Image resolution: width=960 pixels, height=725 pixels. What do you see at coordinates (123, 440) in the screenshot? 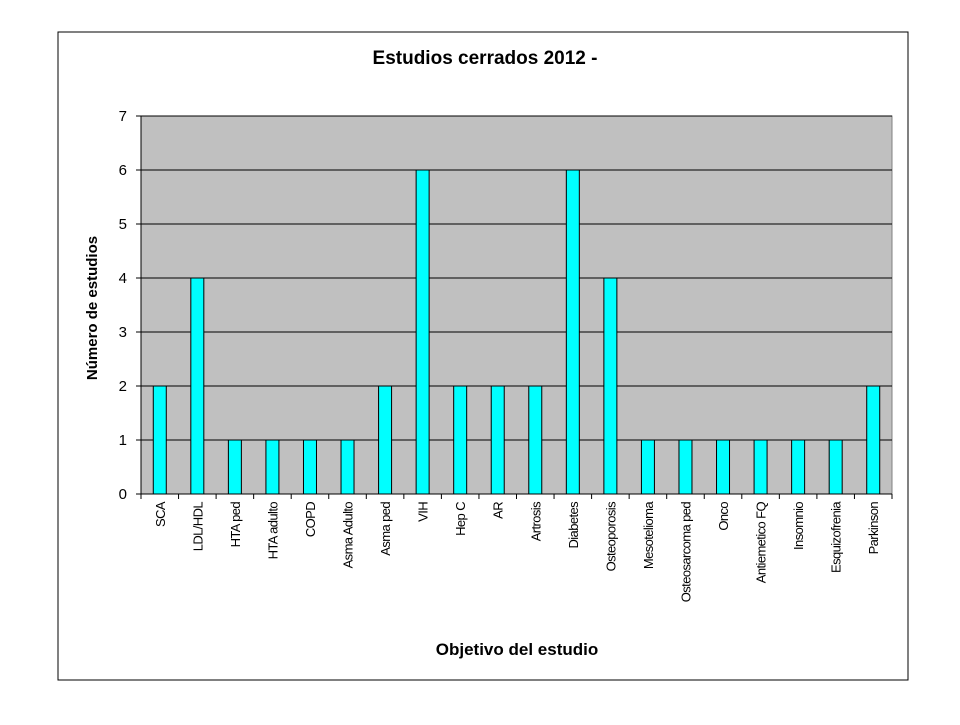
I see `y-tick-label: 1` at bounding box center [123, 440].